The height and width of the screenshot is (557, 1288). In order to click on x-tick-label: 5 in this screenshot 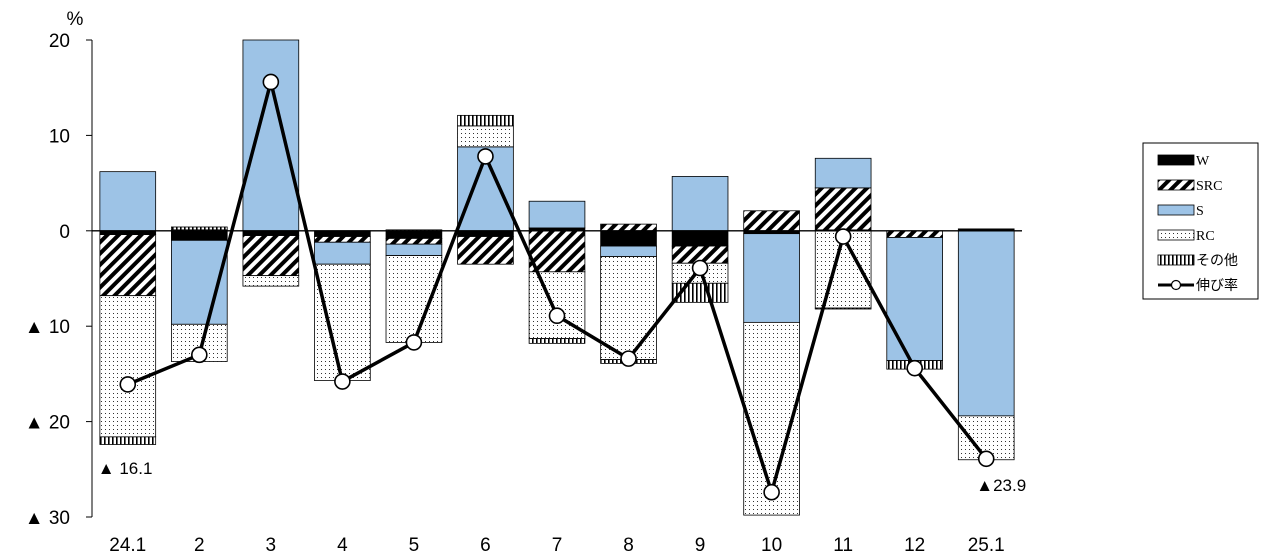, I will do `click(414, 545)`.